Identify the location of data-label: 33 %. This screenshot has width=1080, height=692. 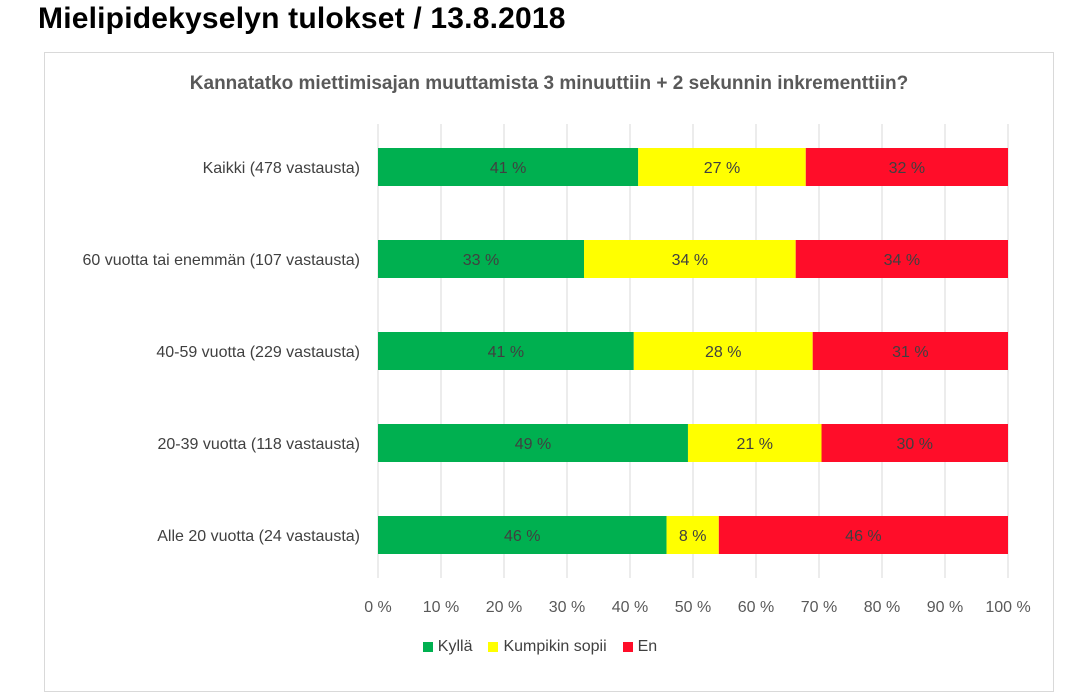
(481, 260).